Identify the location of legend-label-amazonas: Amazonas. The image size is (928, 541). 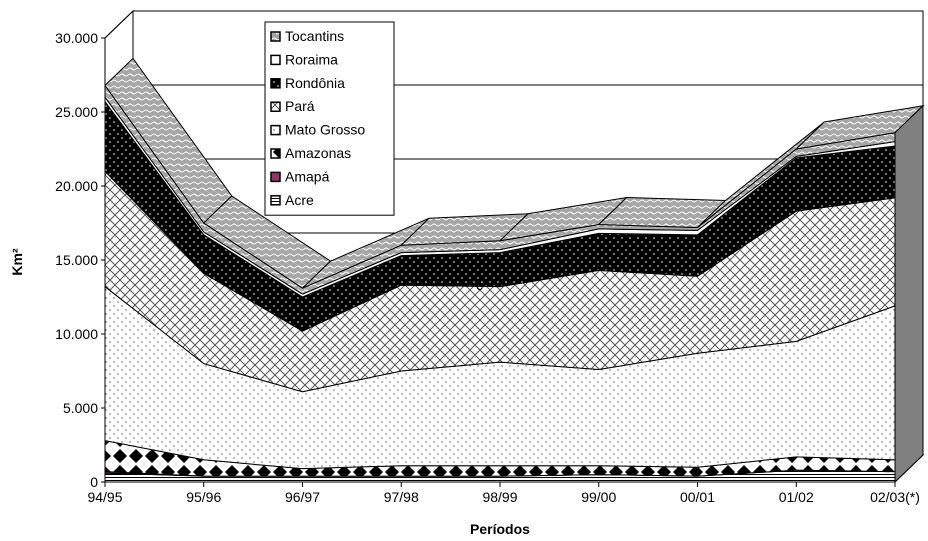
(318, 153).